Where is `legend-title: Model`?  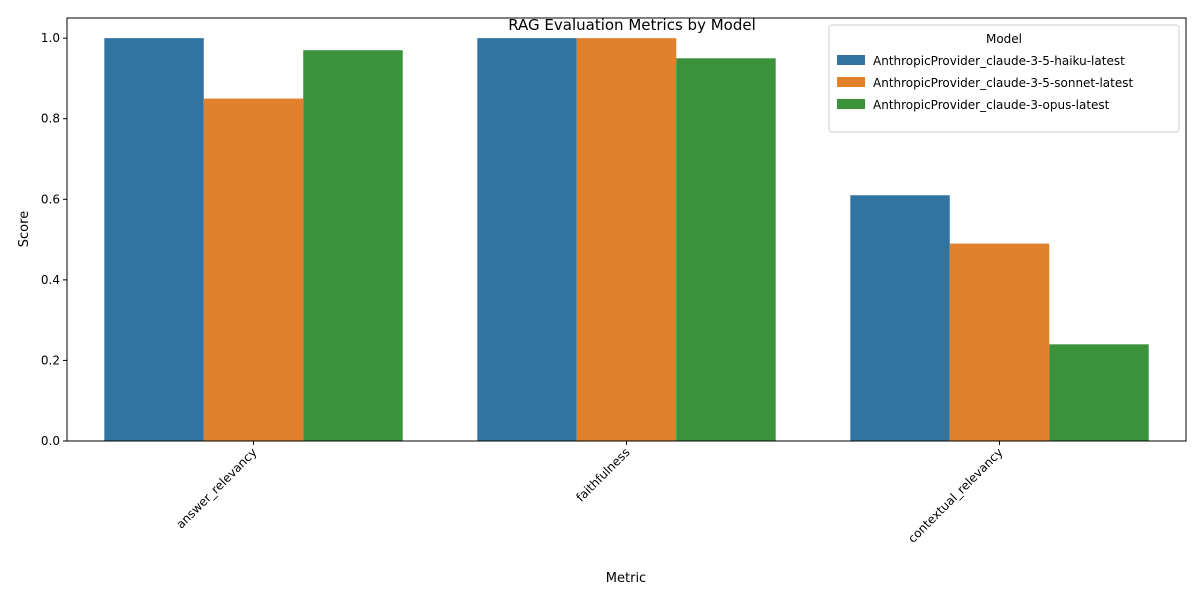 legend-title: Model is located at coordinates (1004, 39).